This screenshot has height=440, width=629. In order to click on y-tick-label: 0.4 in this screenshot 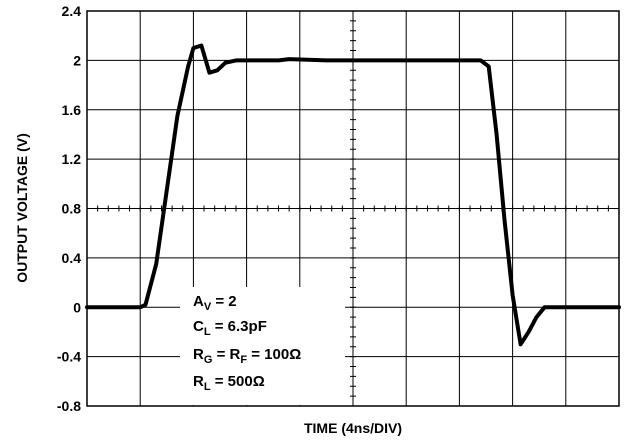, I will do `click(72, 258)`.